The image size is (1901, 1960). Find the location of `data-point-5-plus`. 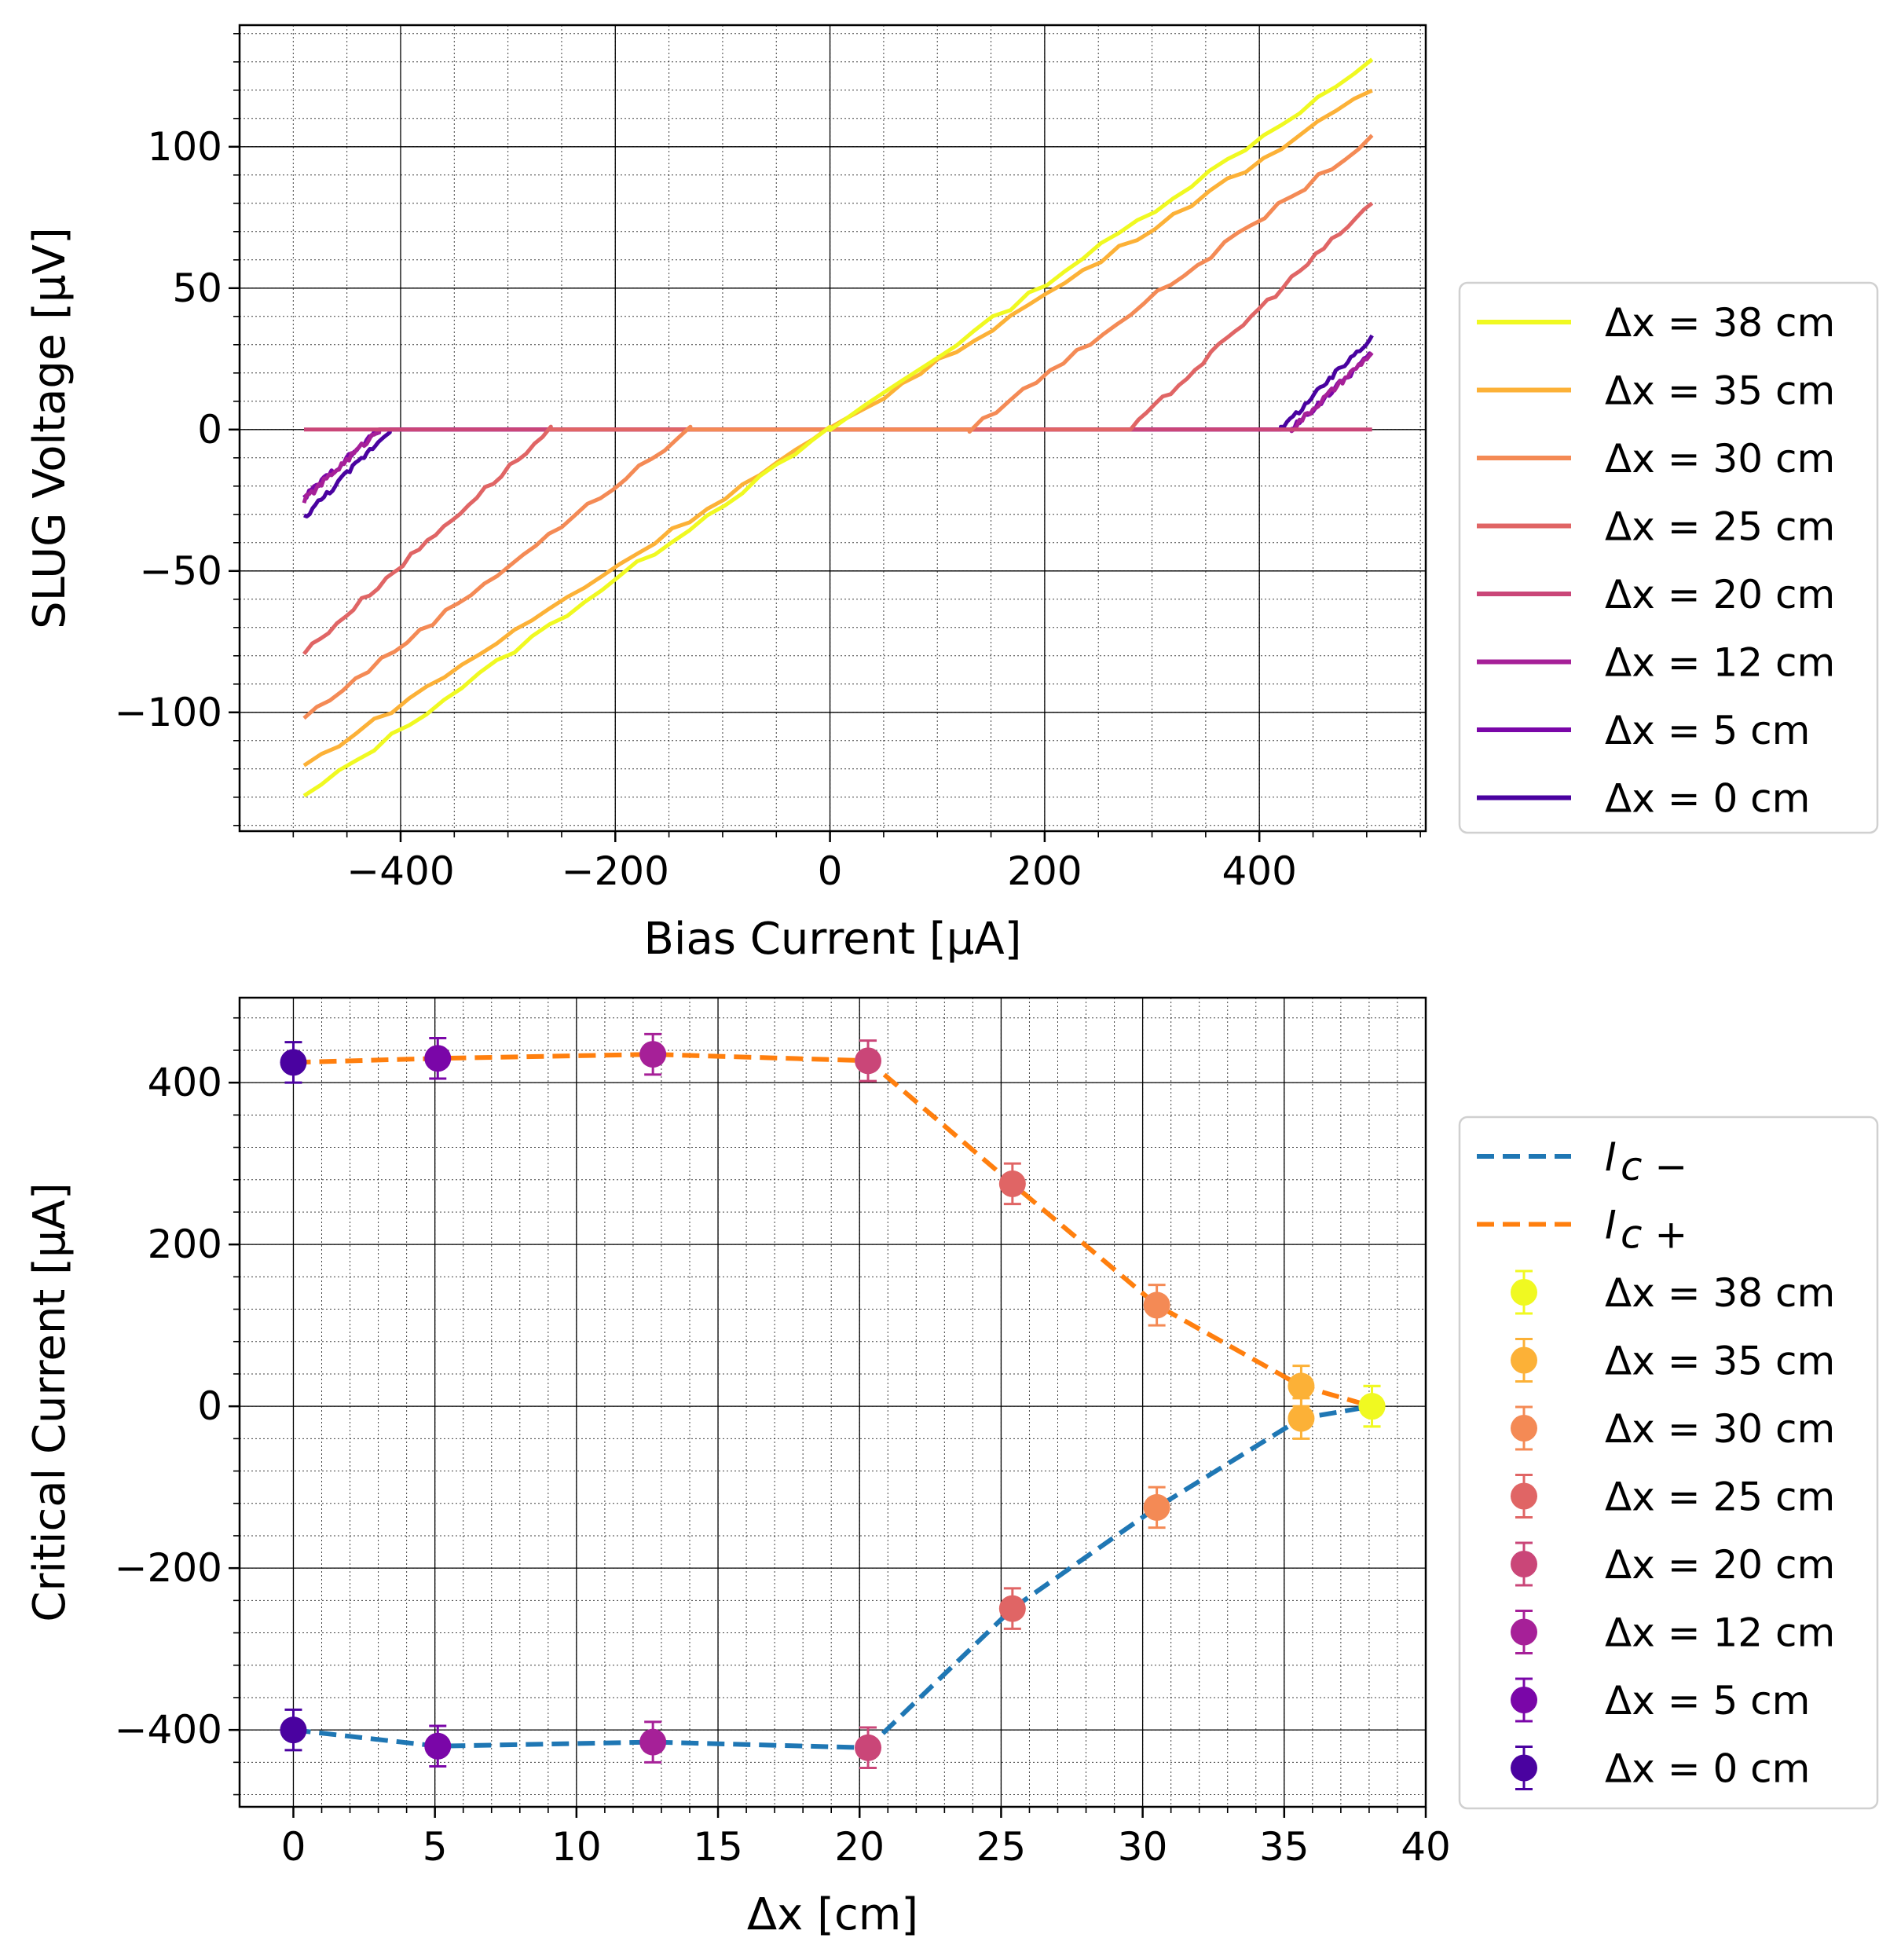

data-point-5-plus is located at coordinates (868, 1061).